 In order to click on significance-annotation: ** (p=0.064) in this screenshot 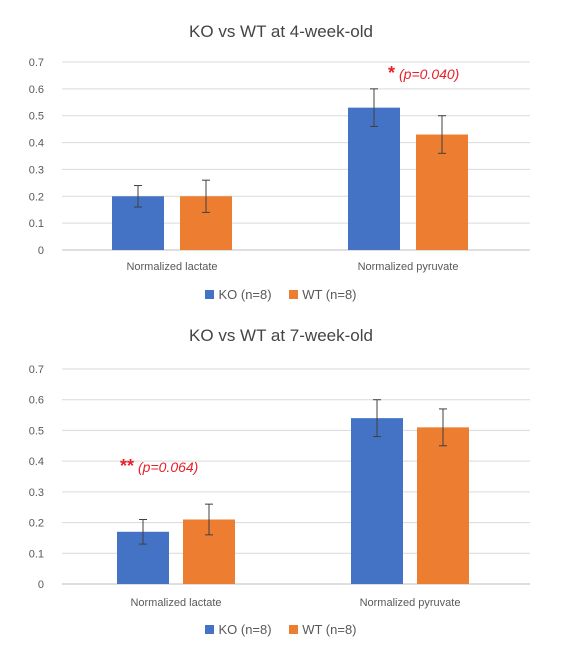, I will do `click(159, 466)`.